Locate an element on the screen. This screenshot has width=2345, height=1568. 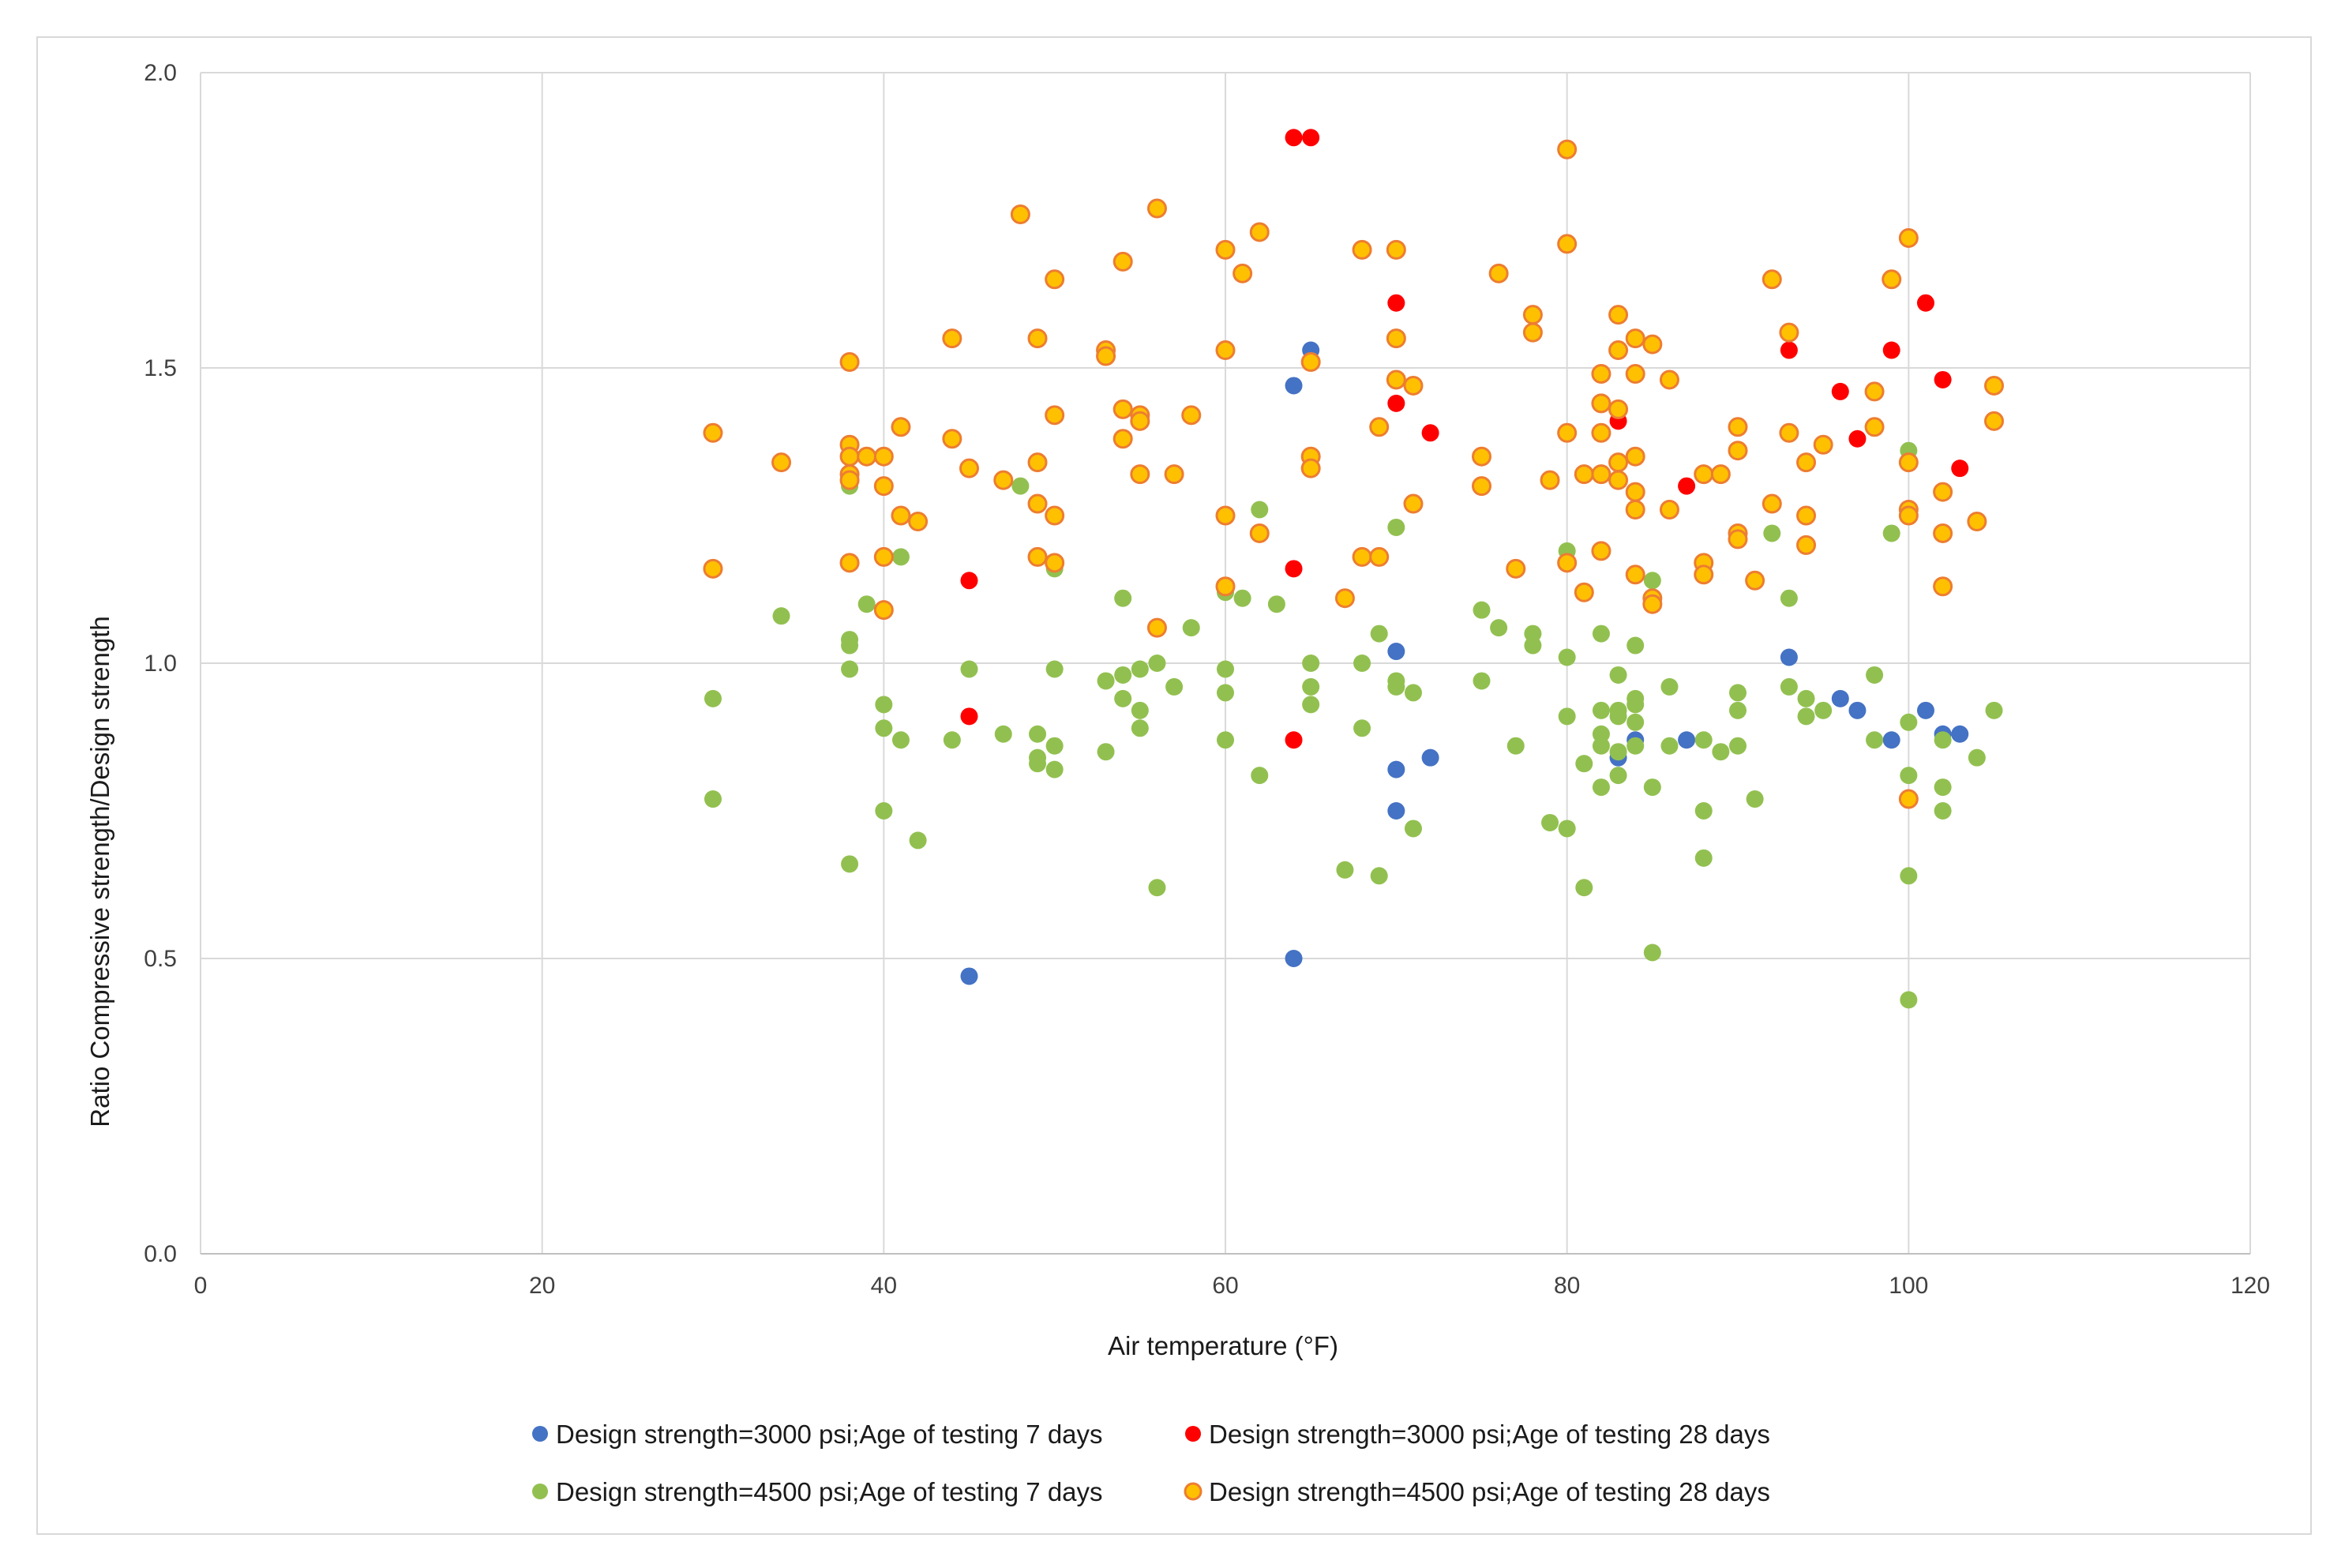
x-tick-label: 80 is located at coordinates (1567, 1286).